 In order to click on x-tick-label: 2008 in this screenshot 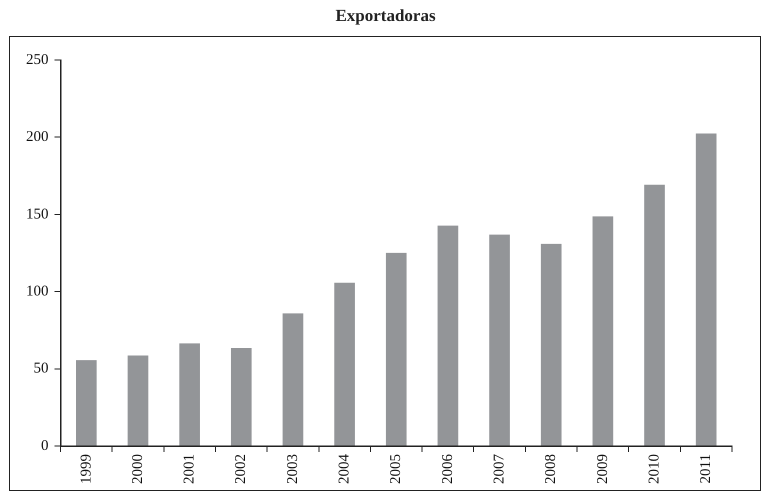, I will do `click(551, 469)`.